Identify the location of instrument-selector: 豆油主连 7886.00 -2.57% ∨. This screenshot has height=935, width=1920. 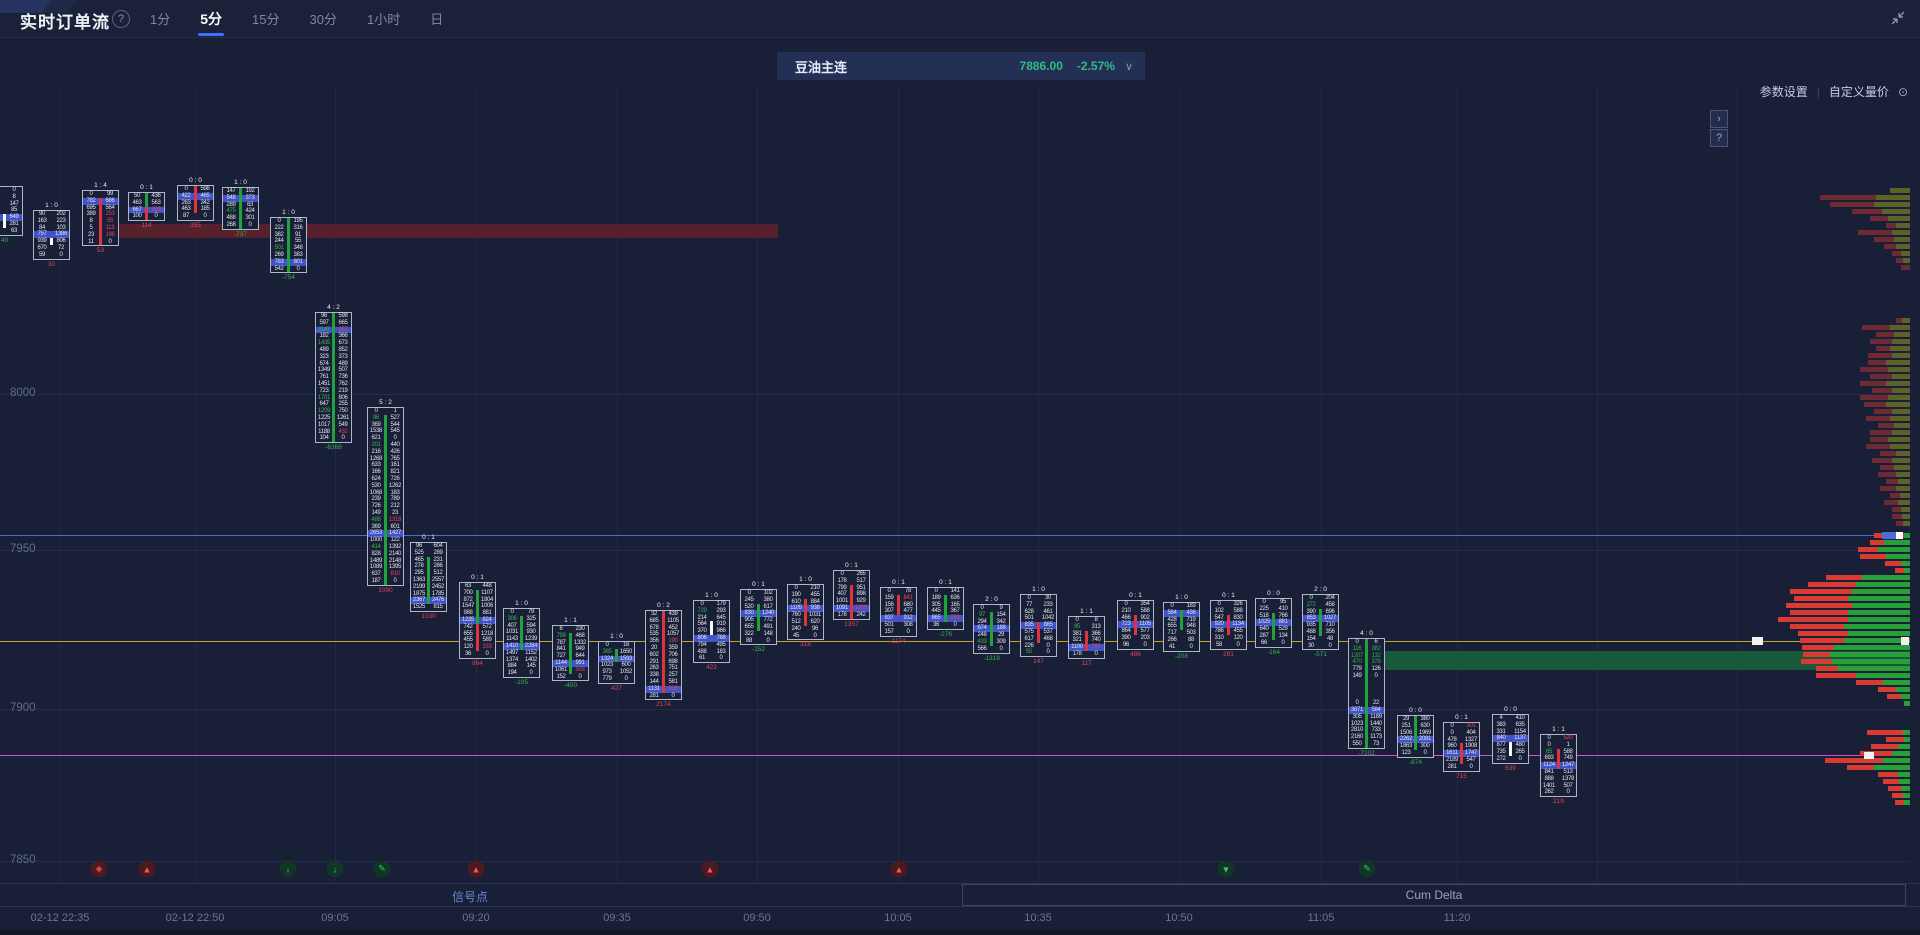
(961, 66).